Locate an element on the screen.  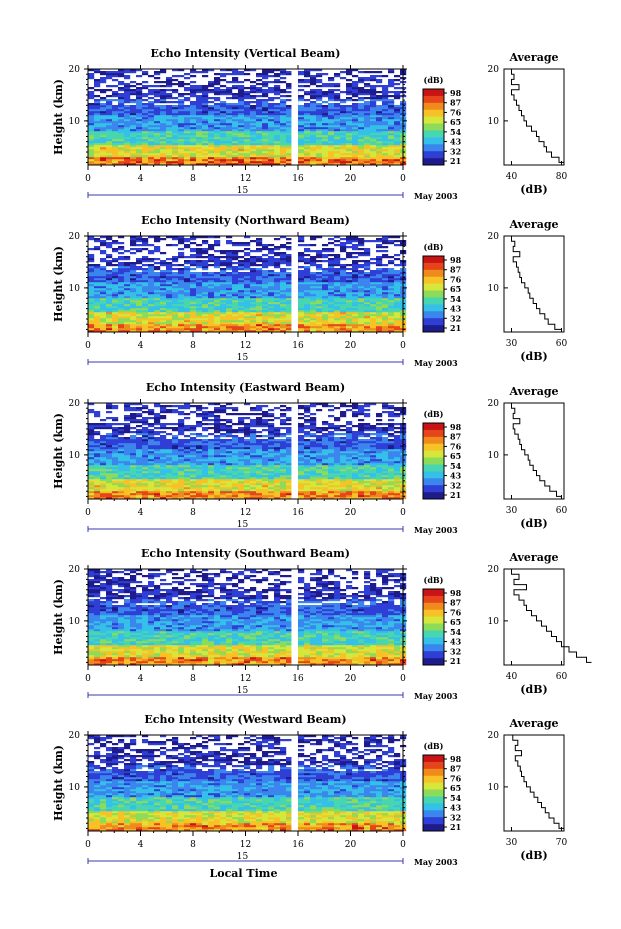
colorbar-tick-label: 65 is located at coordinates (455, 289).